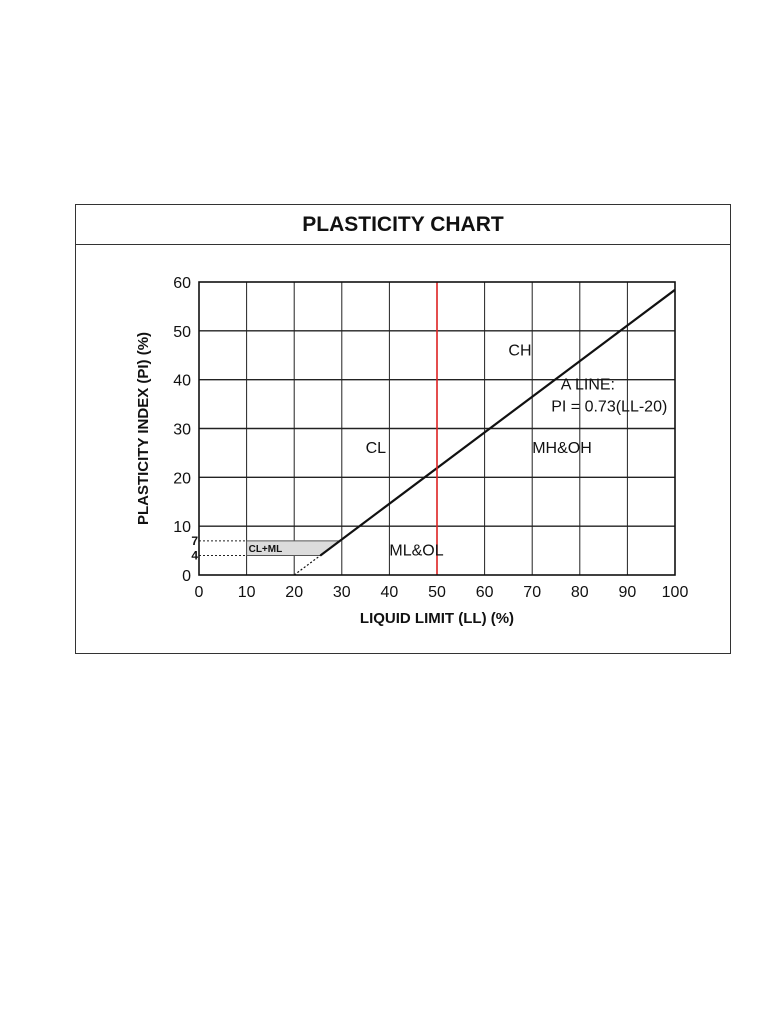 Image resolution: width=768 pixels, height=1024 pixels. I want to click on y-extra-tick-label: 4, so click(194, 555).